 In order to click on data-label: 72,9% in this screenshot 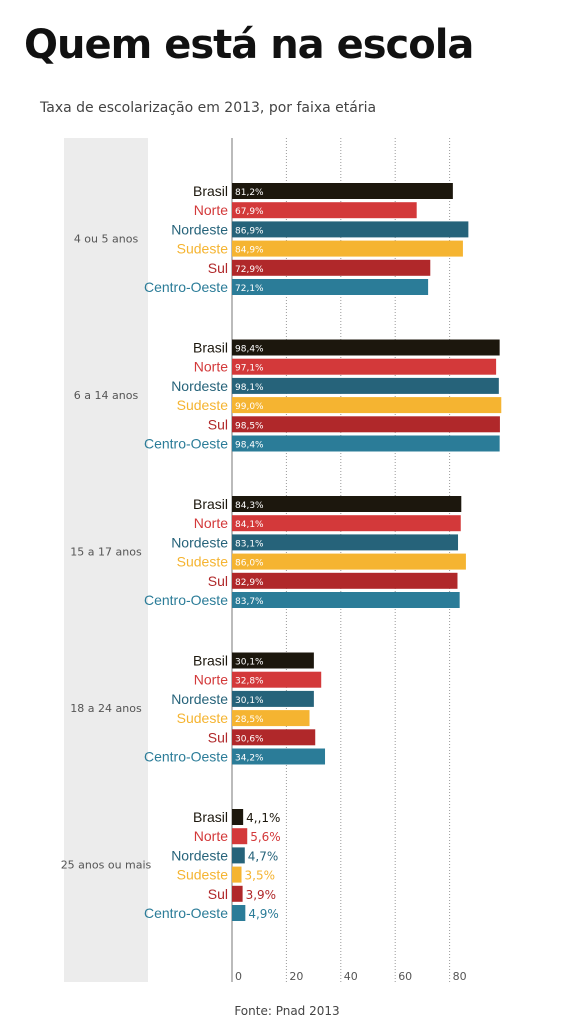, I will do `click(249, 270)`.